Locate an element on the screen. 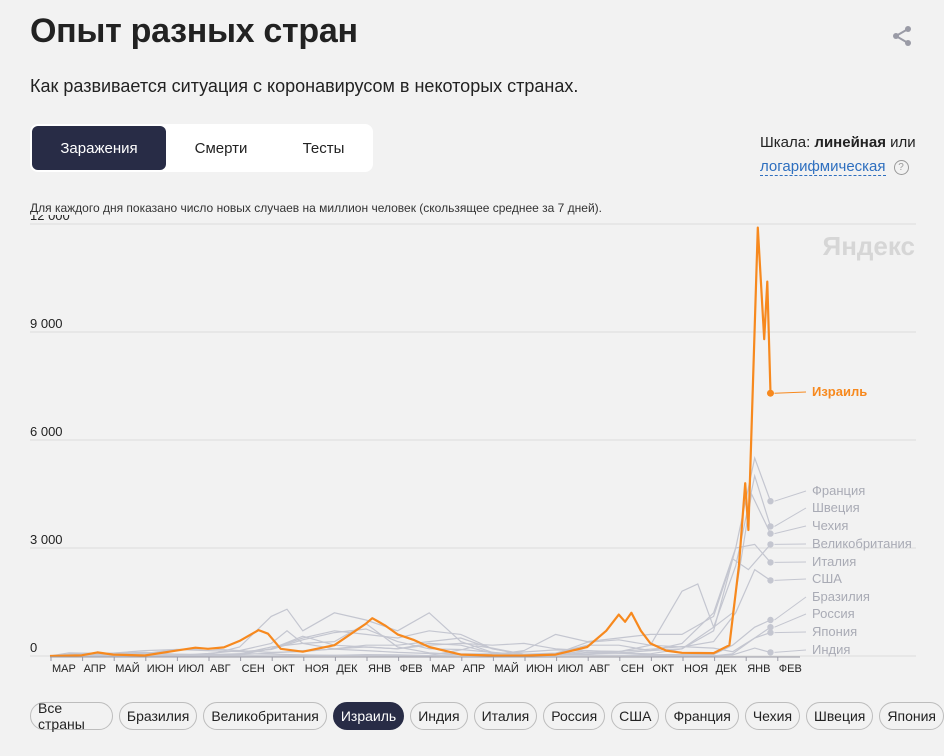  scale-log-link: логарифмическая is located at coordinates (823, 167).